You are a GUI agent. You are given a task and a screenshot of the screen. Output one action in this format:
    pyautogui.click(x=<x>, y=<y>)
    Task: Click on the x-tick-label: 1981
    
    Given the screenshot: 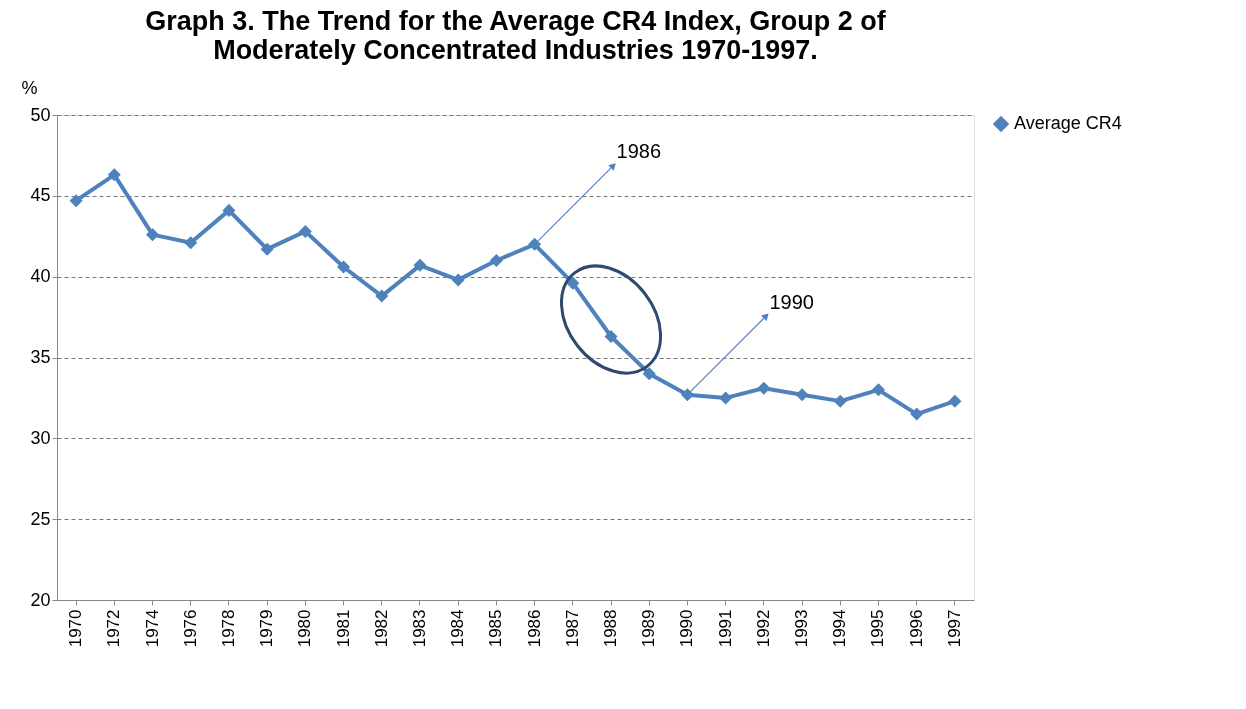 What is the action you would take?
    pyautogui.click(x=343, y=628)
    